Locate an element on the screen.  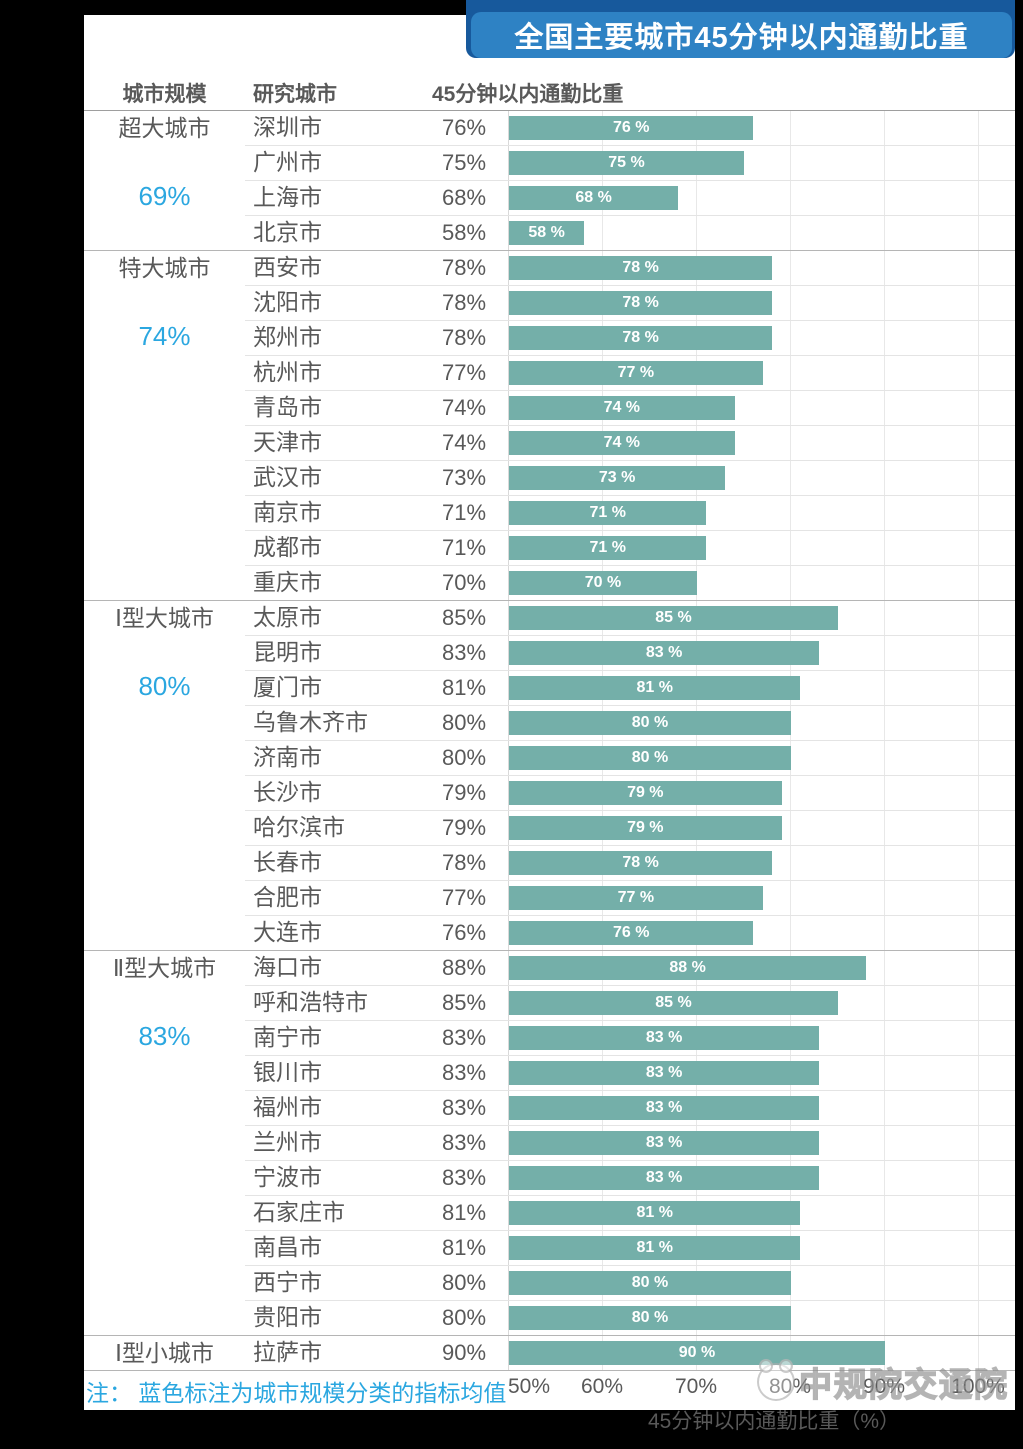
bar-plot-cell: 79 % is located at coordinates (761, 793).